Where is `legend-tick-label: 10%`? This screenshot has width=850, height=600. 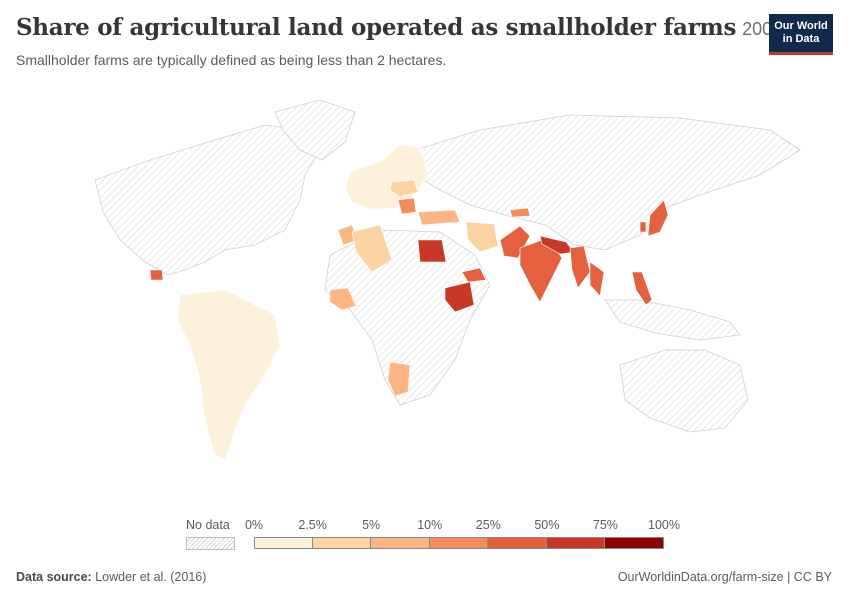
legend-tick-label: 10% is located at coordinates (430, 525).